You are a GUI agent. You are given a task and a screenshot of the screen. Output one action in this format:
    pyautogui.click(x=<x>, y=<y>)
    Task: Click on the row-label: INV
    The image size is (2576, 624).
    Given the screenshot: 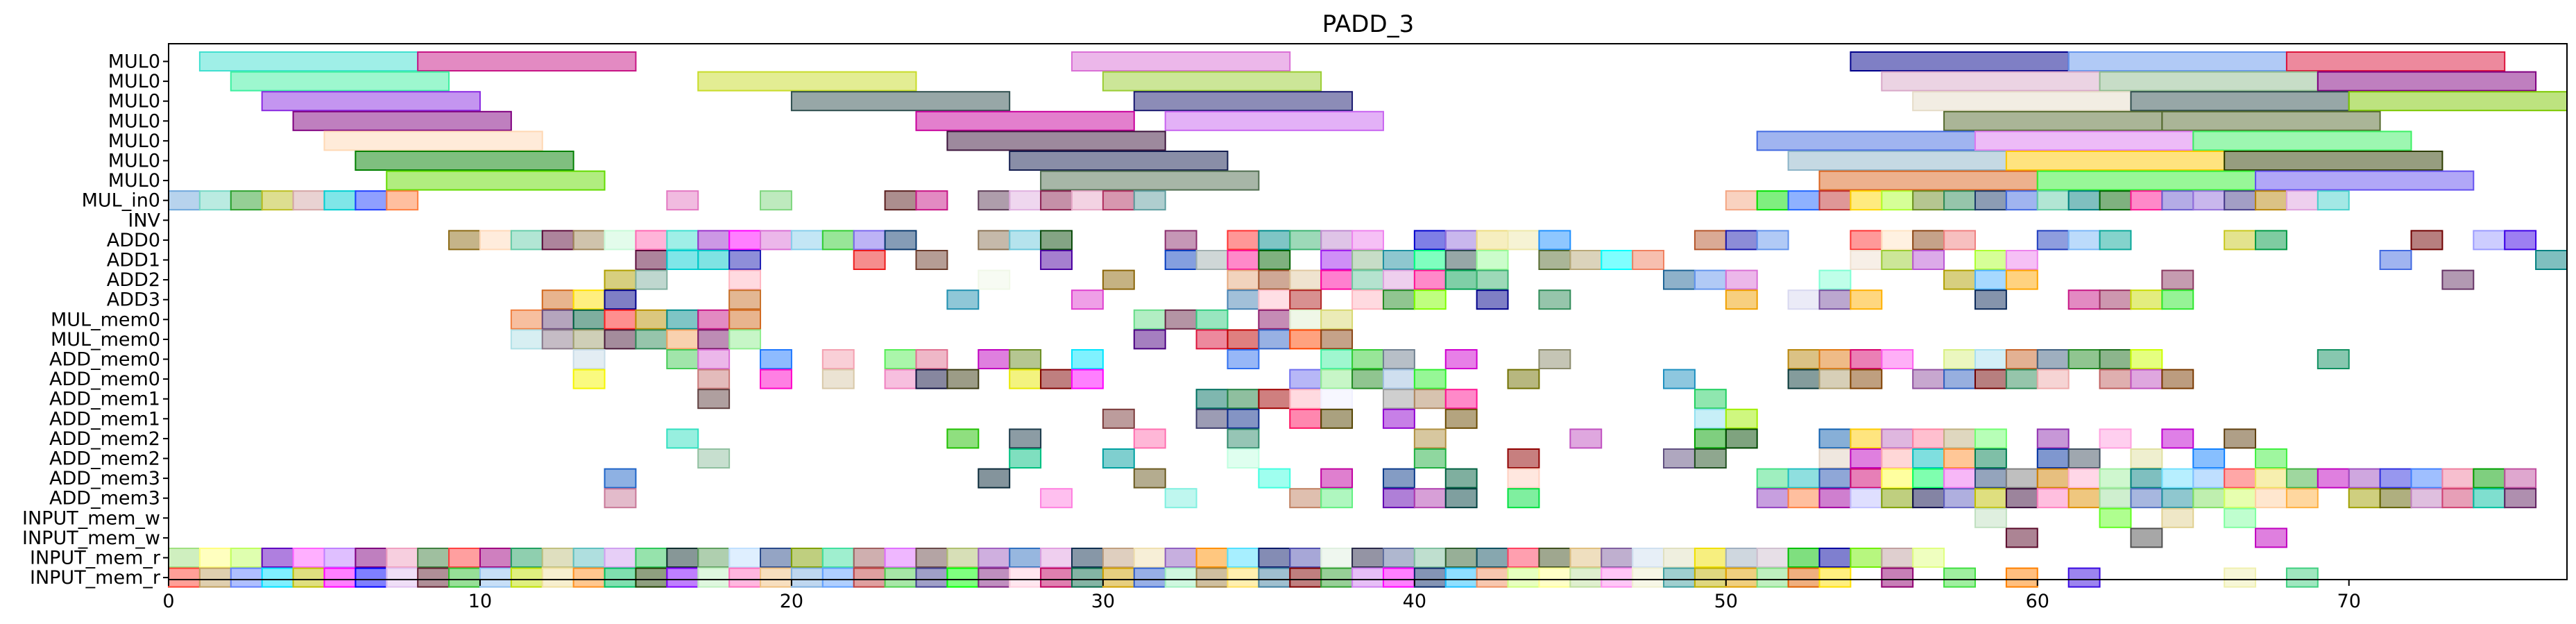 What is the action you would take?
    pyautogui.click(x=144, y=220)
    